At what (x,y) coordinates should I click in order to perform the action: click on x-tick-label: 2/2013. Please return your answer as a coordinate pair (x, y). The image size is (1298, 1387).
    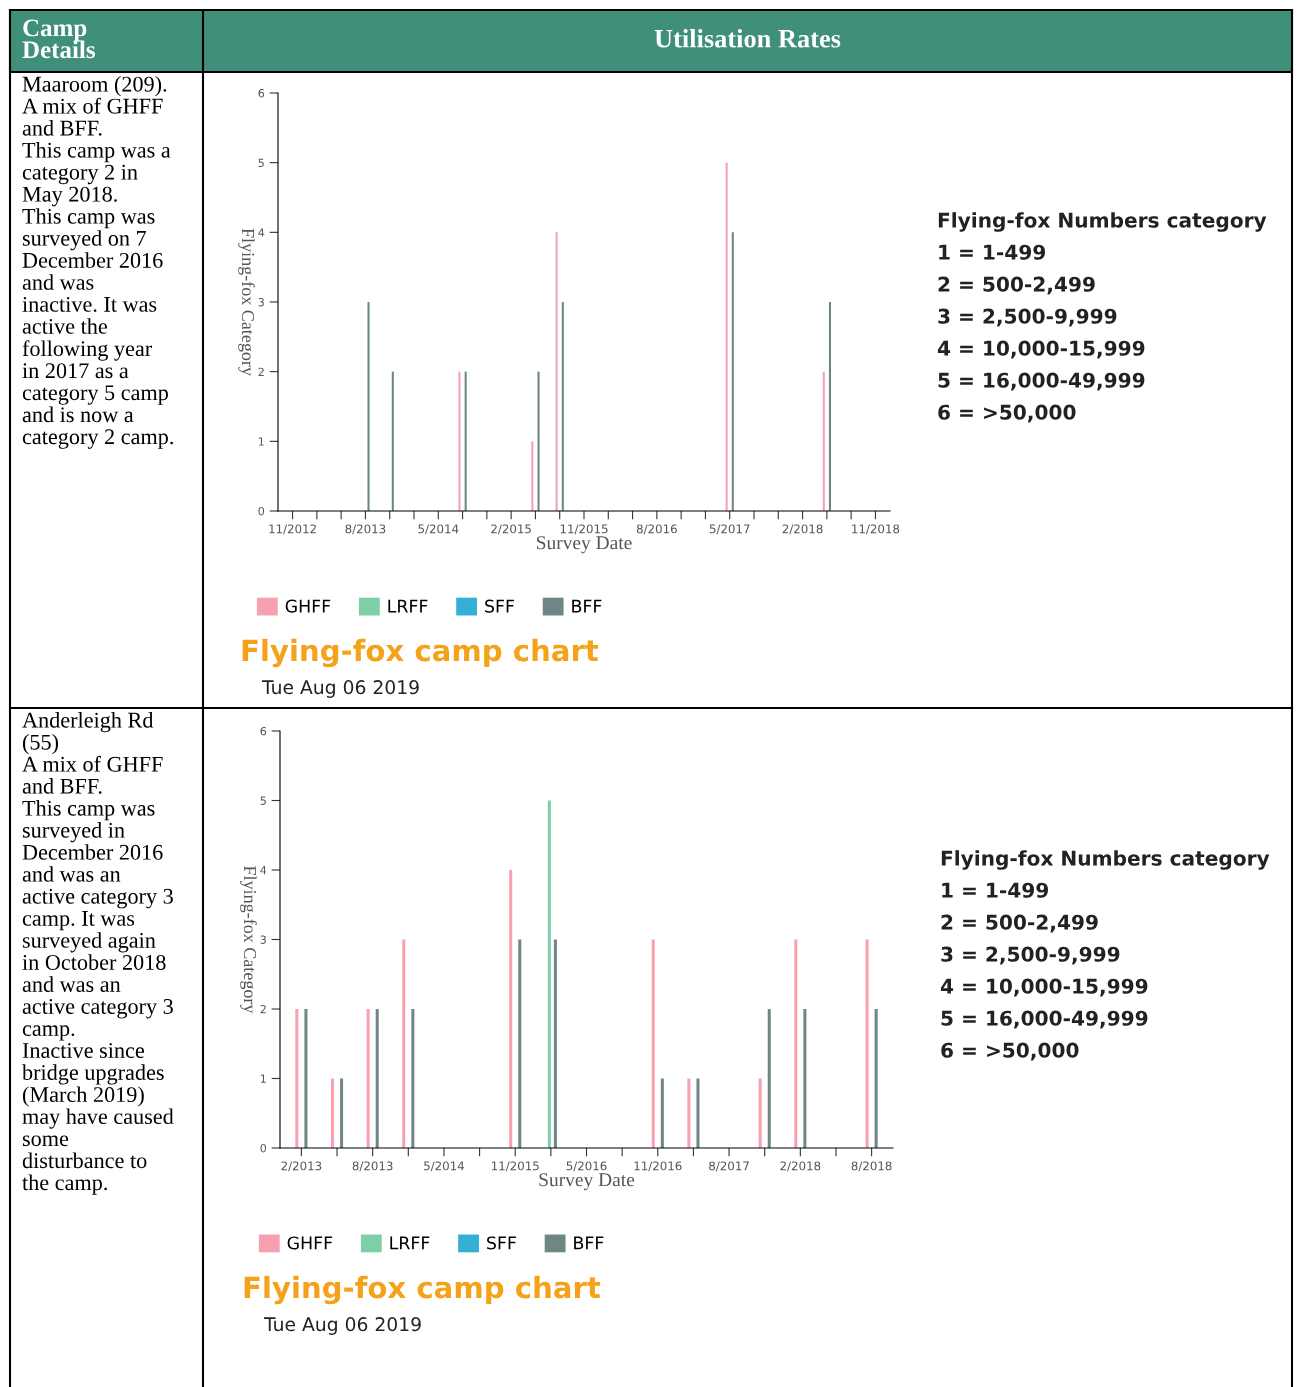
    Looking at the image, I should click on (301, 1166).